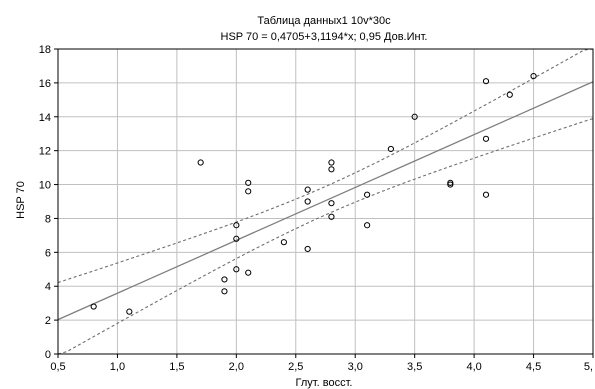 The height and width of the screenshot is (389, 595). I want to click on y-tick-label: 2, so click(48, 321).